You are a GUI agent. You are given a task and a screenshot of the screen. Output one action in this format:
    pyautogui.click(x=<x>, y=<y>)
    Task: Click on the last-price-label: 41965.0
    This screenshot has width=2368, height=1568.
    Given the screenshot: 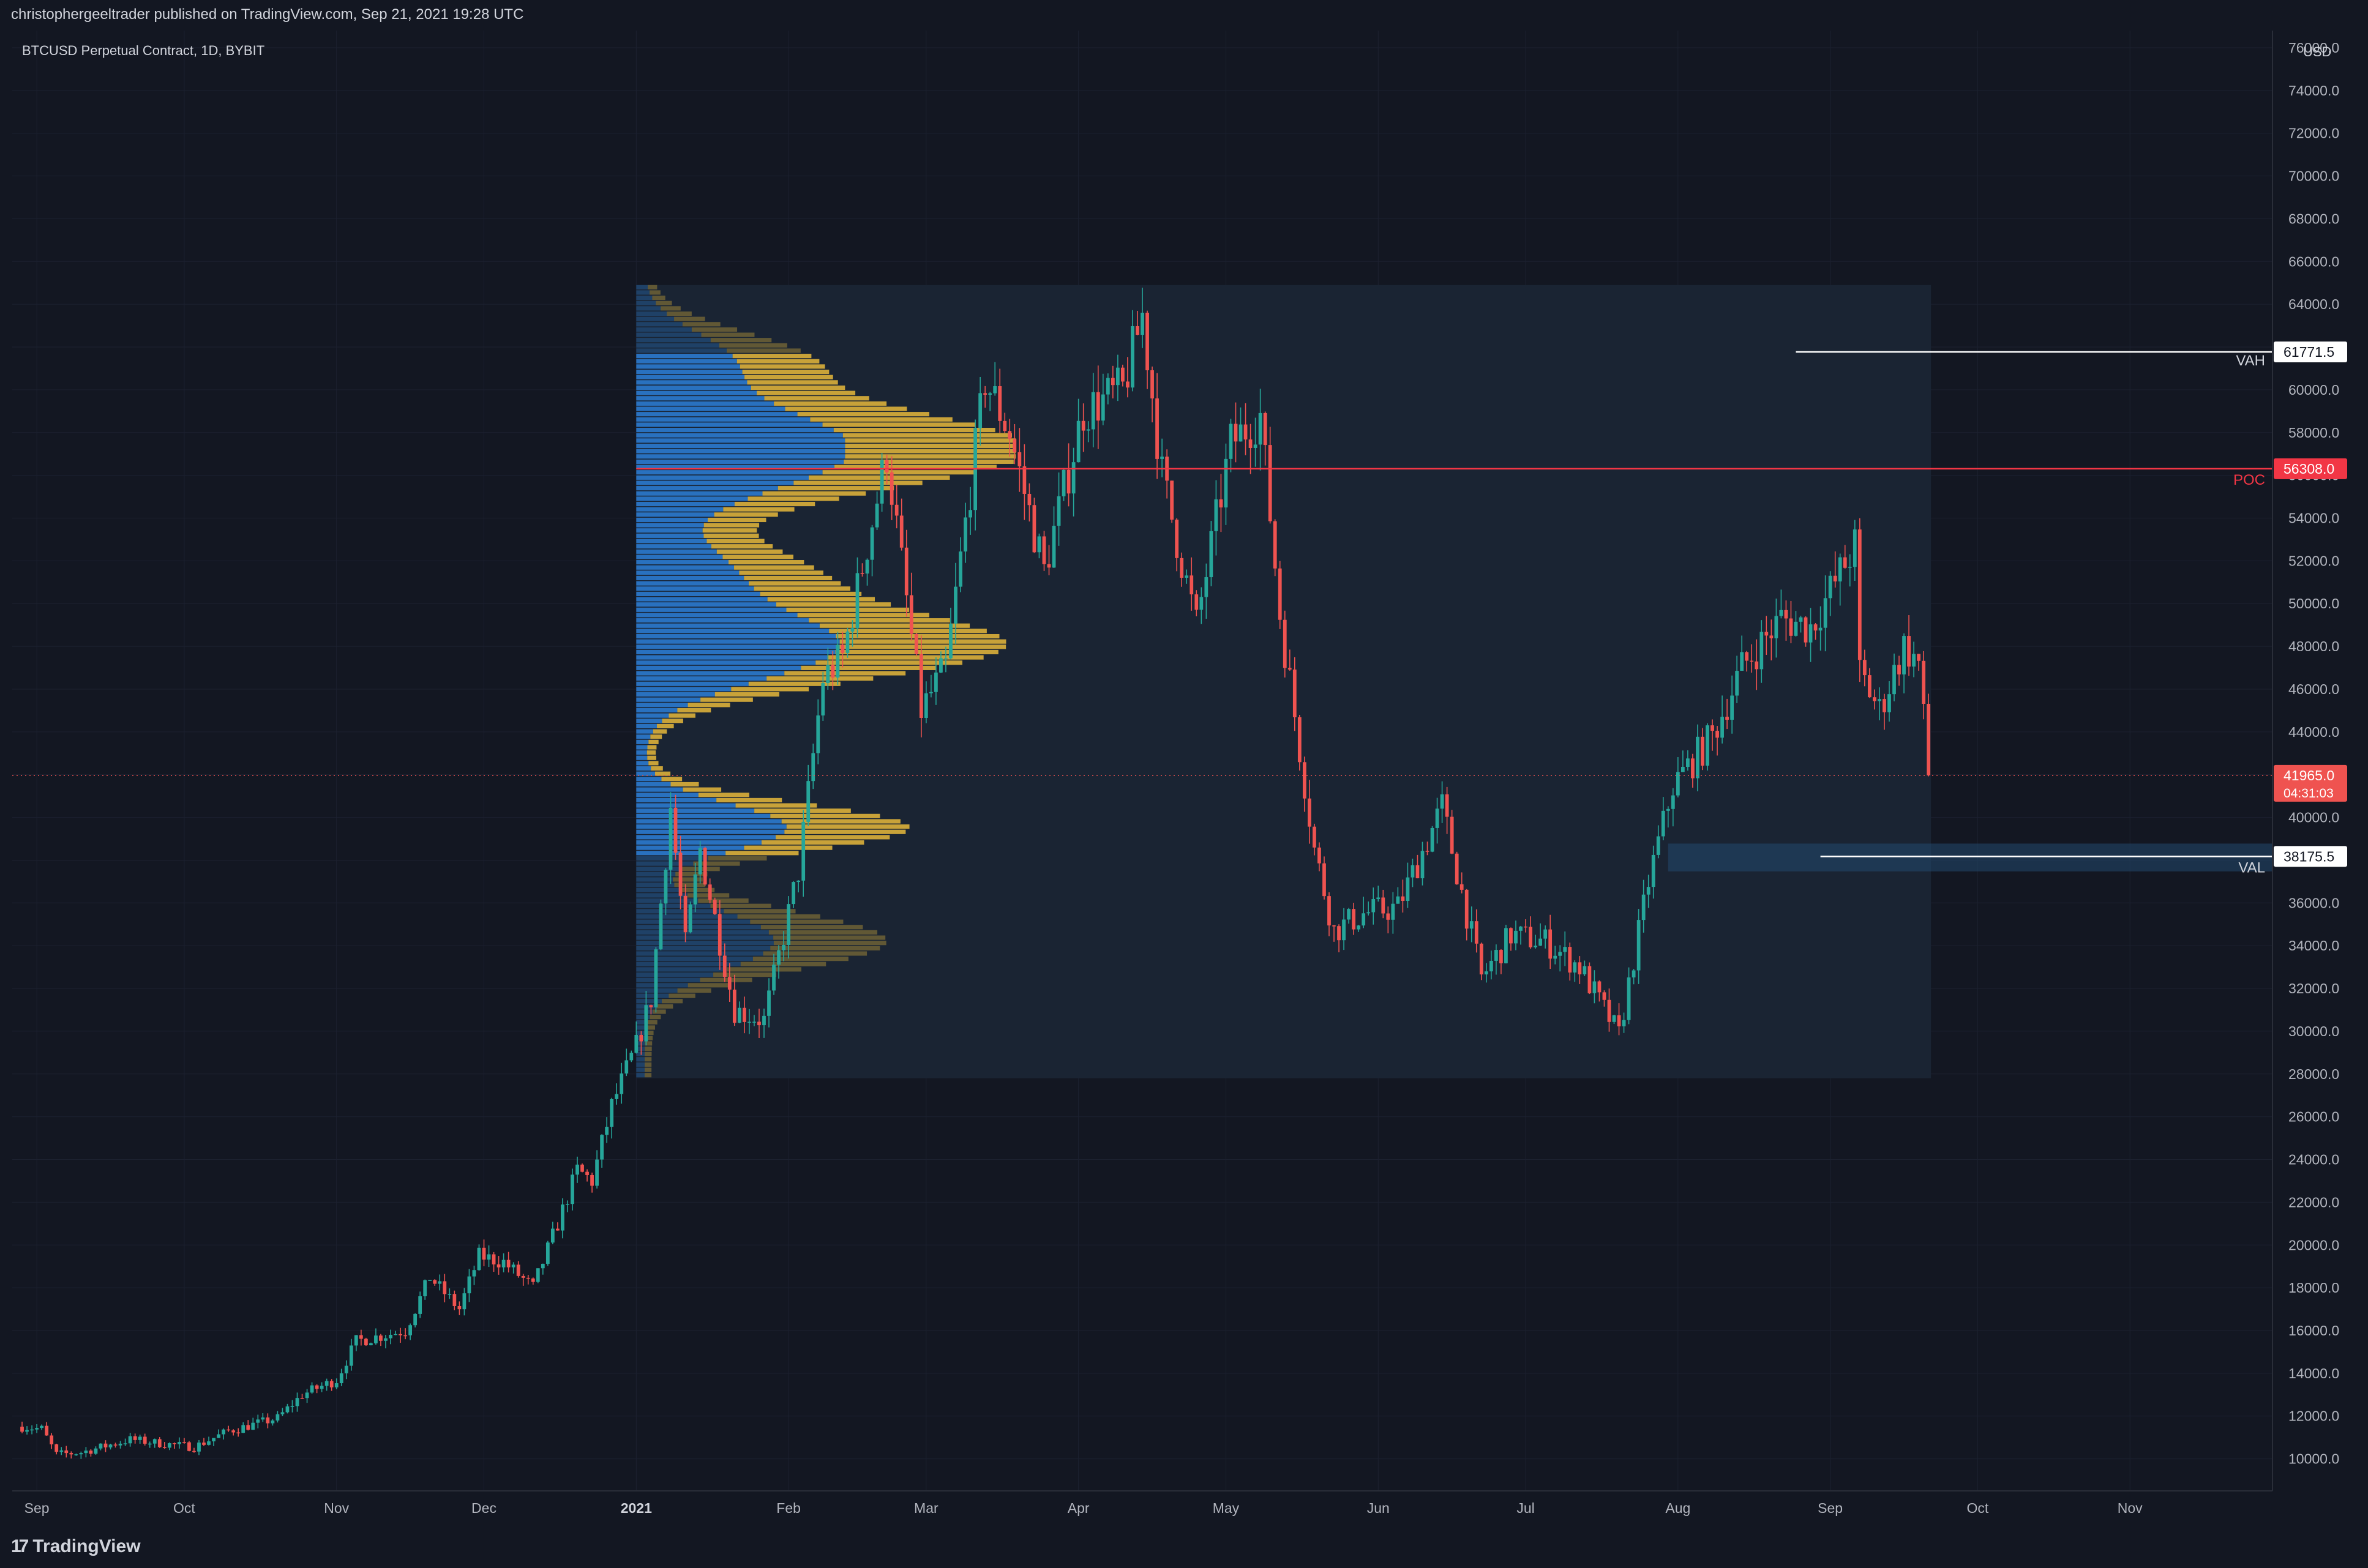 What is the action you would take?
    pyautogui.click(x=2309, y=775)
    